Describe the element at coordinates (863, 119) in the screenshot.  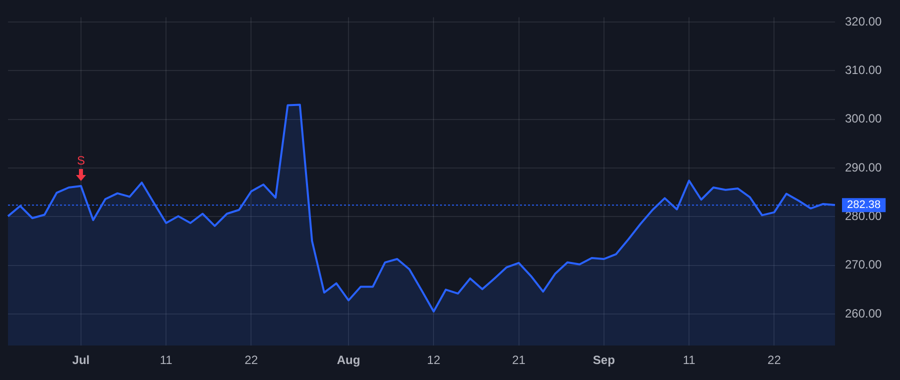
I see `y-tick-label: 300.00` at that location.